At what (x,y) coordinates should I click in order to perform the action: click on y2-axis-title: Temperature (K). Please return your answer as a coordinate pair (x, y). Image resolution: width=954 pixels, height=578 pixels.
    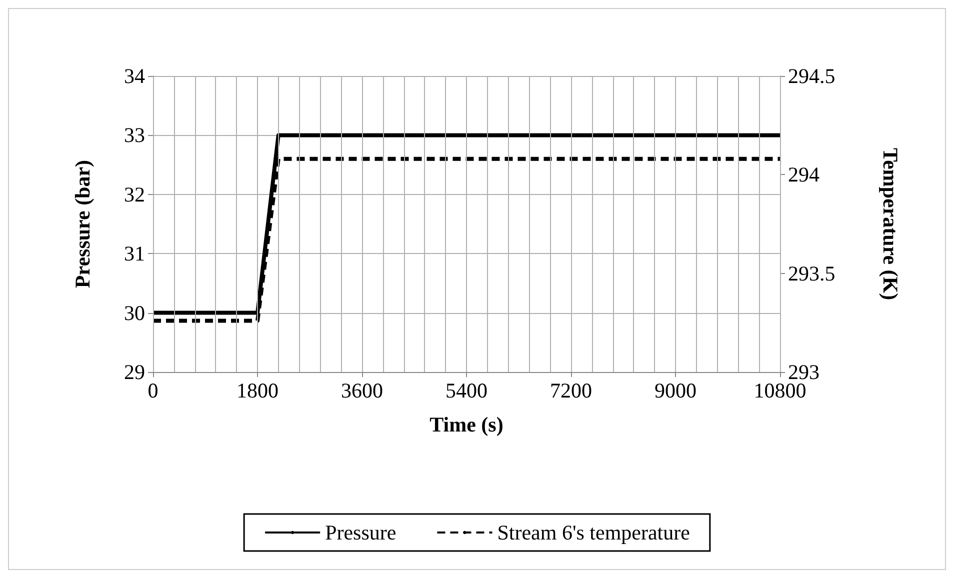
    Looking at the image, I should click on (890, 224).